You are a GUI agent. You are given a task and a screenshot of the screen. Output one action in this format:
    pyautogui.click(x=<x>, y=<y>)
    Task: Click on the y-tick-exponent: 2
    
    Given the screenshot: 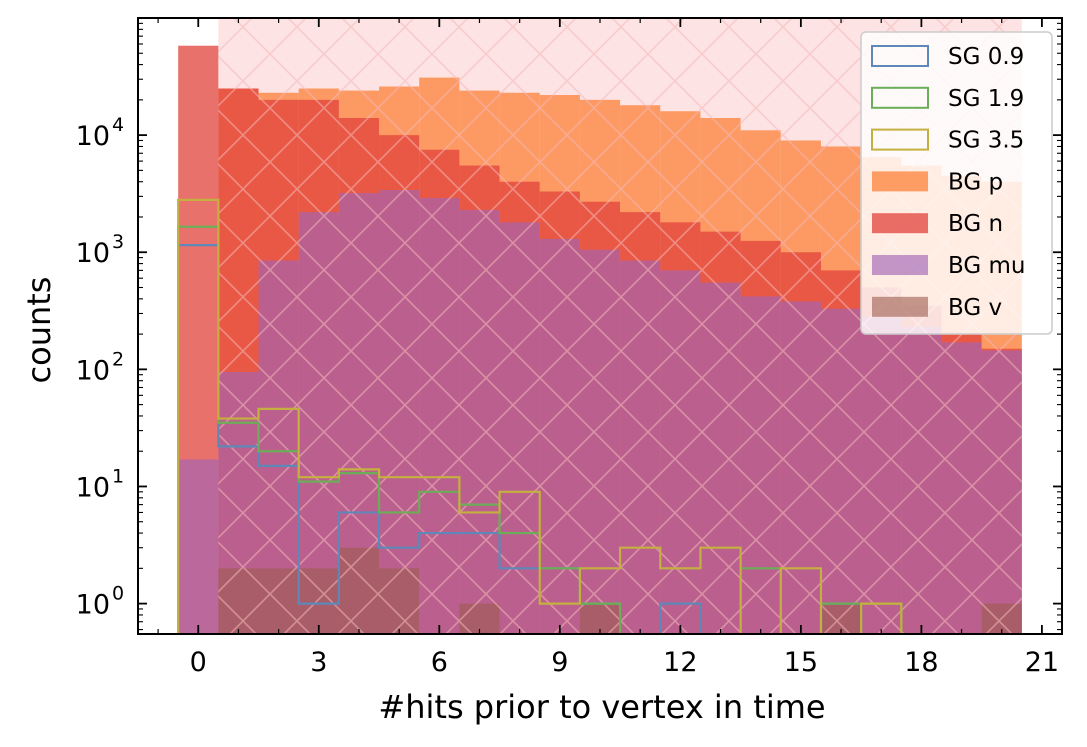 What is the action you would take?
    pyautogui.click(x=118, y=359)
    